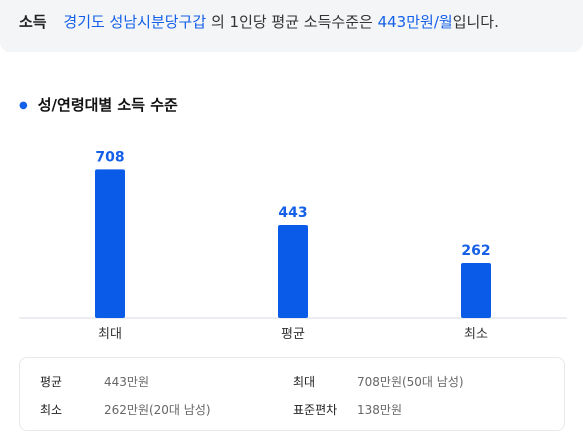 This screenshot has width=583, height=440. Describe the element at coordinates (304, 382) in the screenshot. I see `stat-max-label: 최대` at that location.